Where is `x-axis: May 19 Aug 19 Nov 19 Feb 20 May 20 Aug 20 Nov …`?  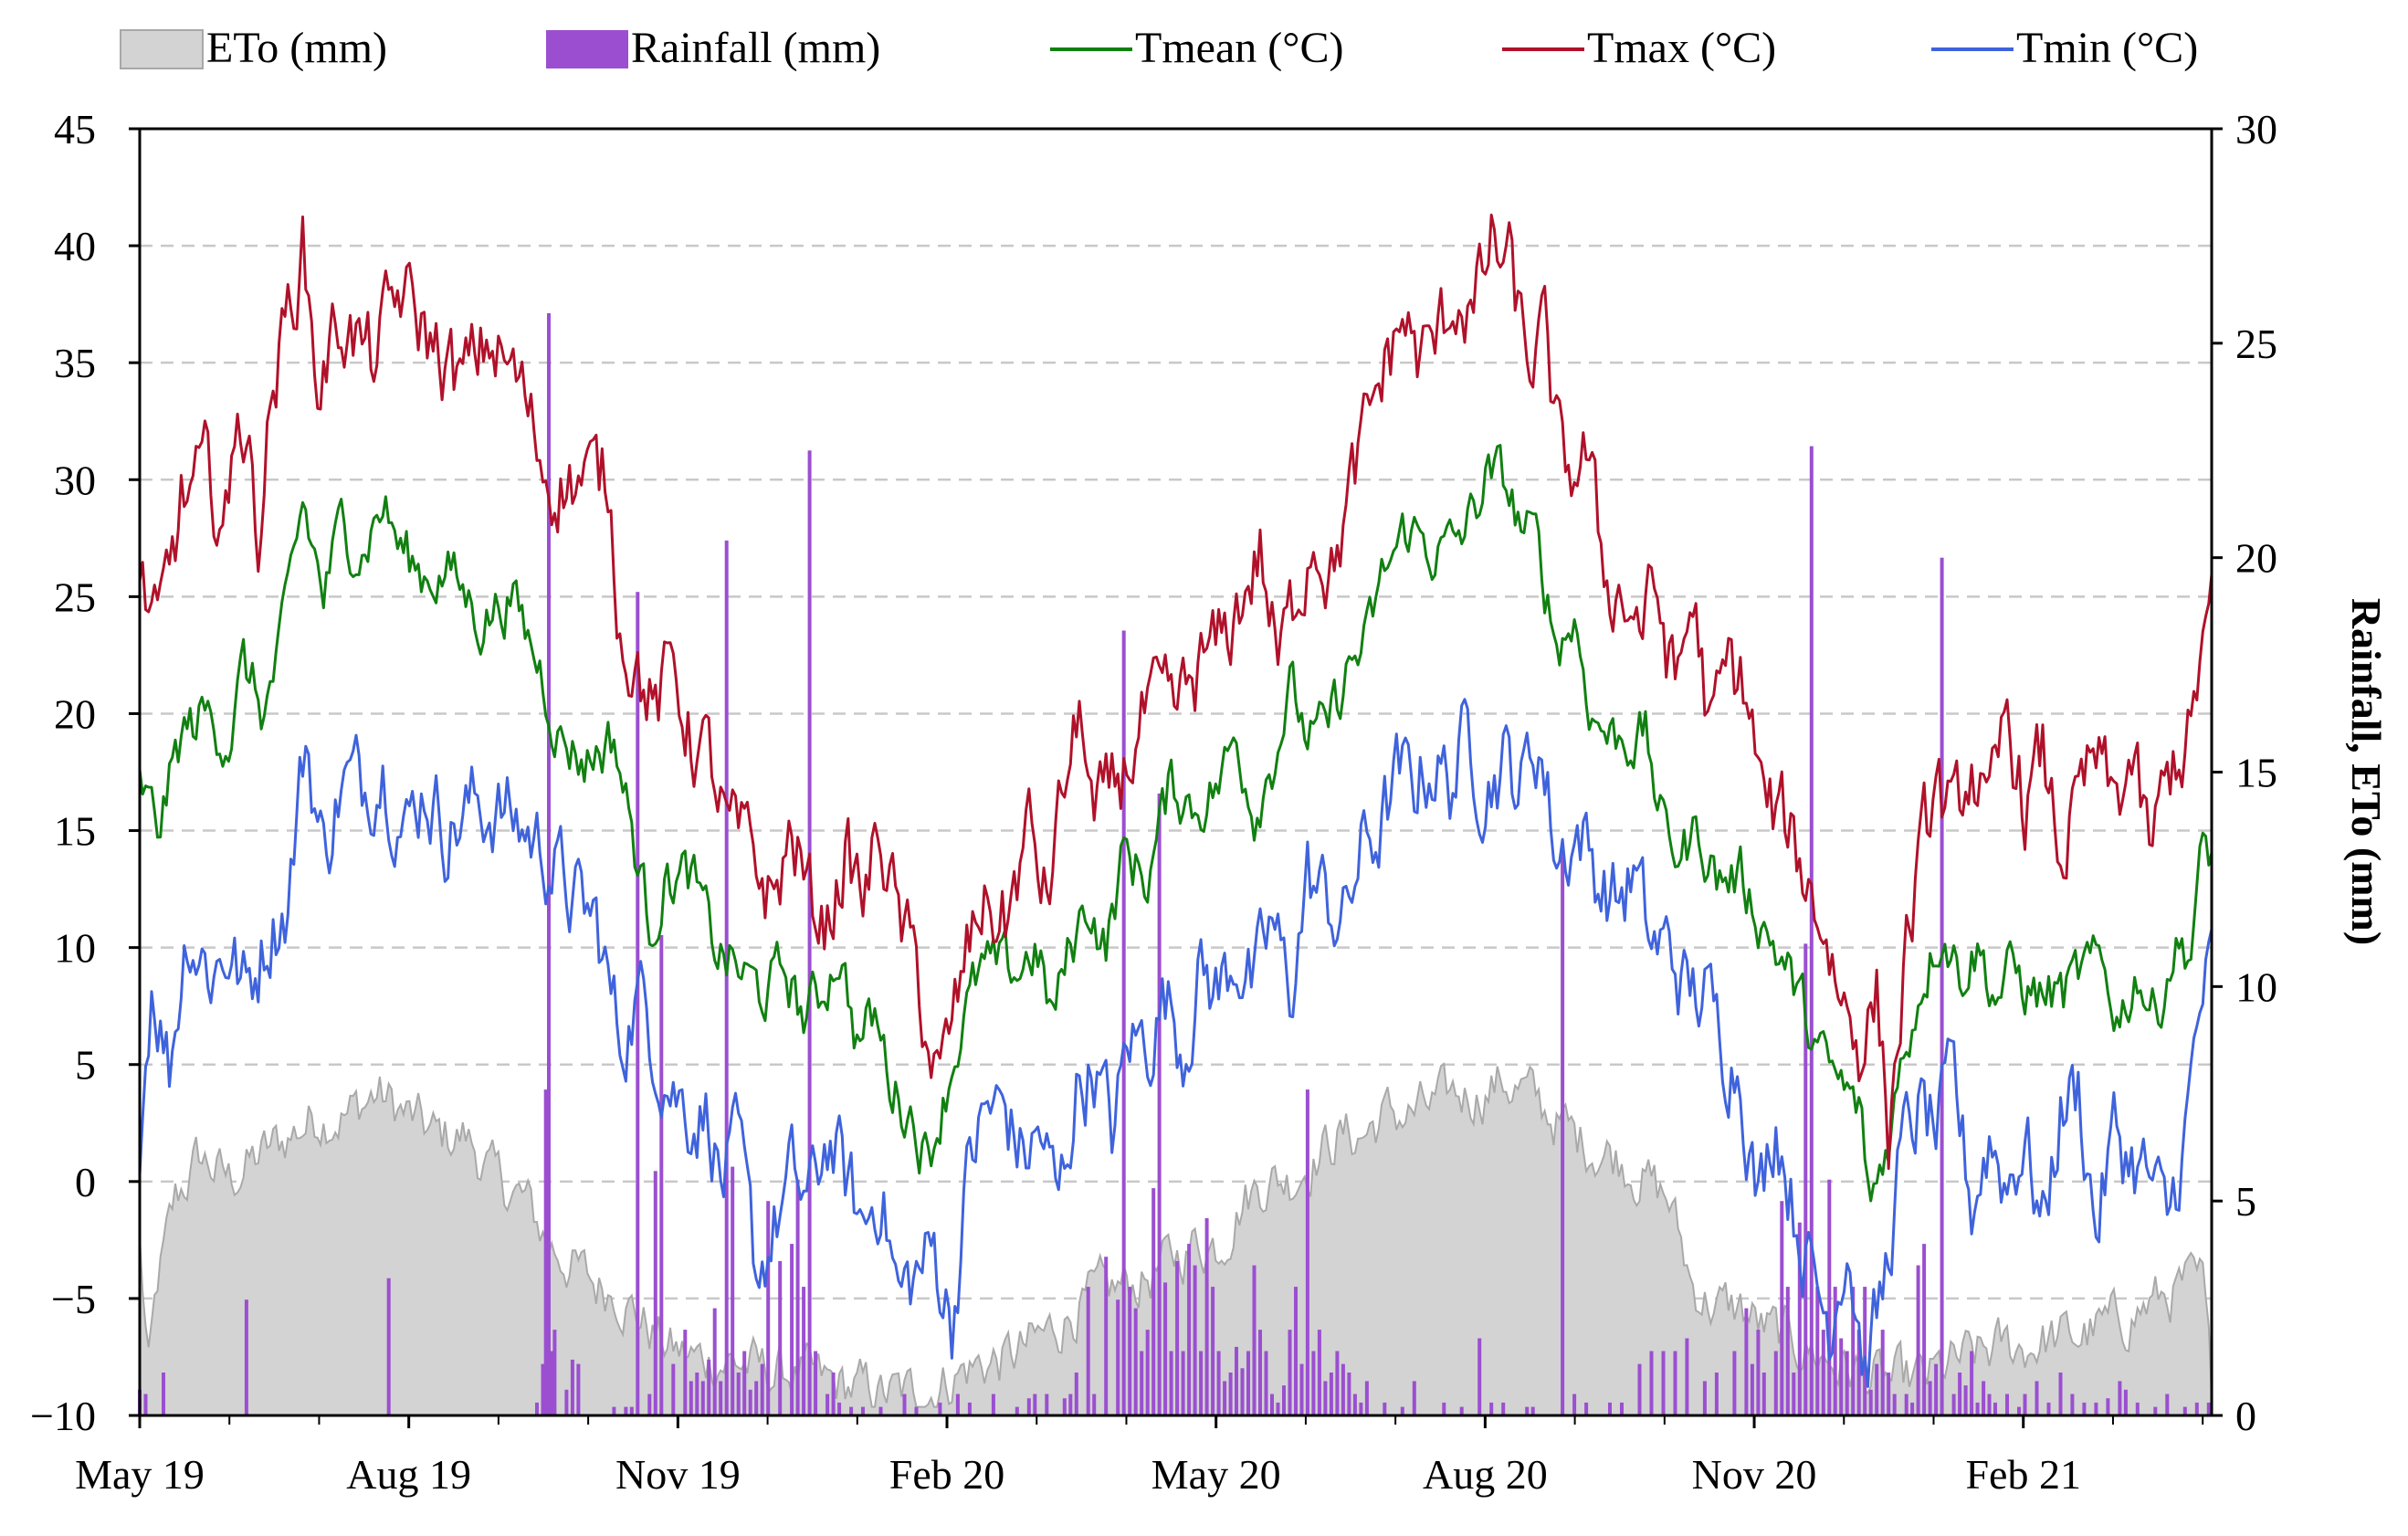
x-axis: May 19 Aug 19 Nov 19 Feb 20 May 20 Aug 20 Nov … is located at coordinates (1139, 1456).